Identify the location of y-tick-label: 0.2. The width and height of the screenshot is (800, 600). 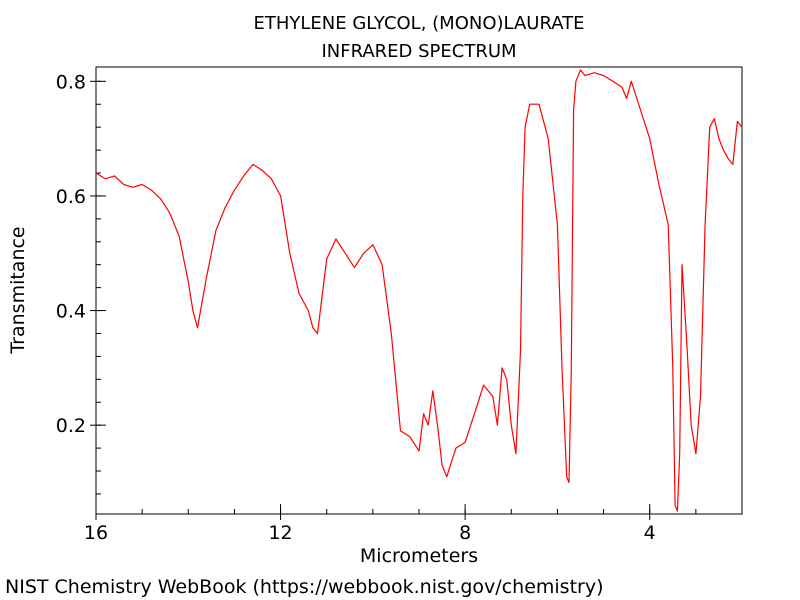
(71, 426).